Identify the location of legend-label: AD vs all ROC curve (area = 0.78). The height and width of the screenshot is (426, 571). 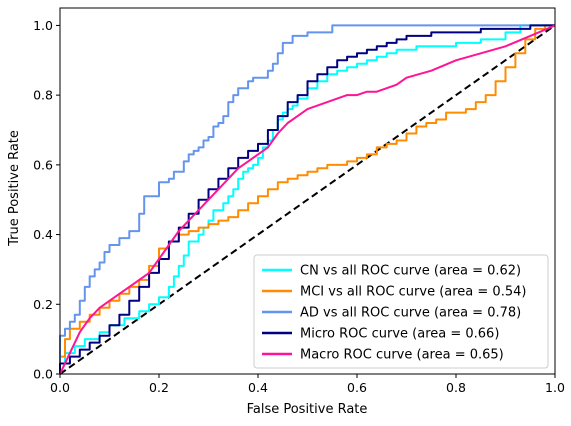
(410, 313).